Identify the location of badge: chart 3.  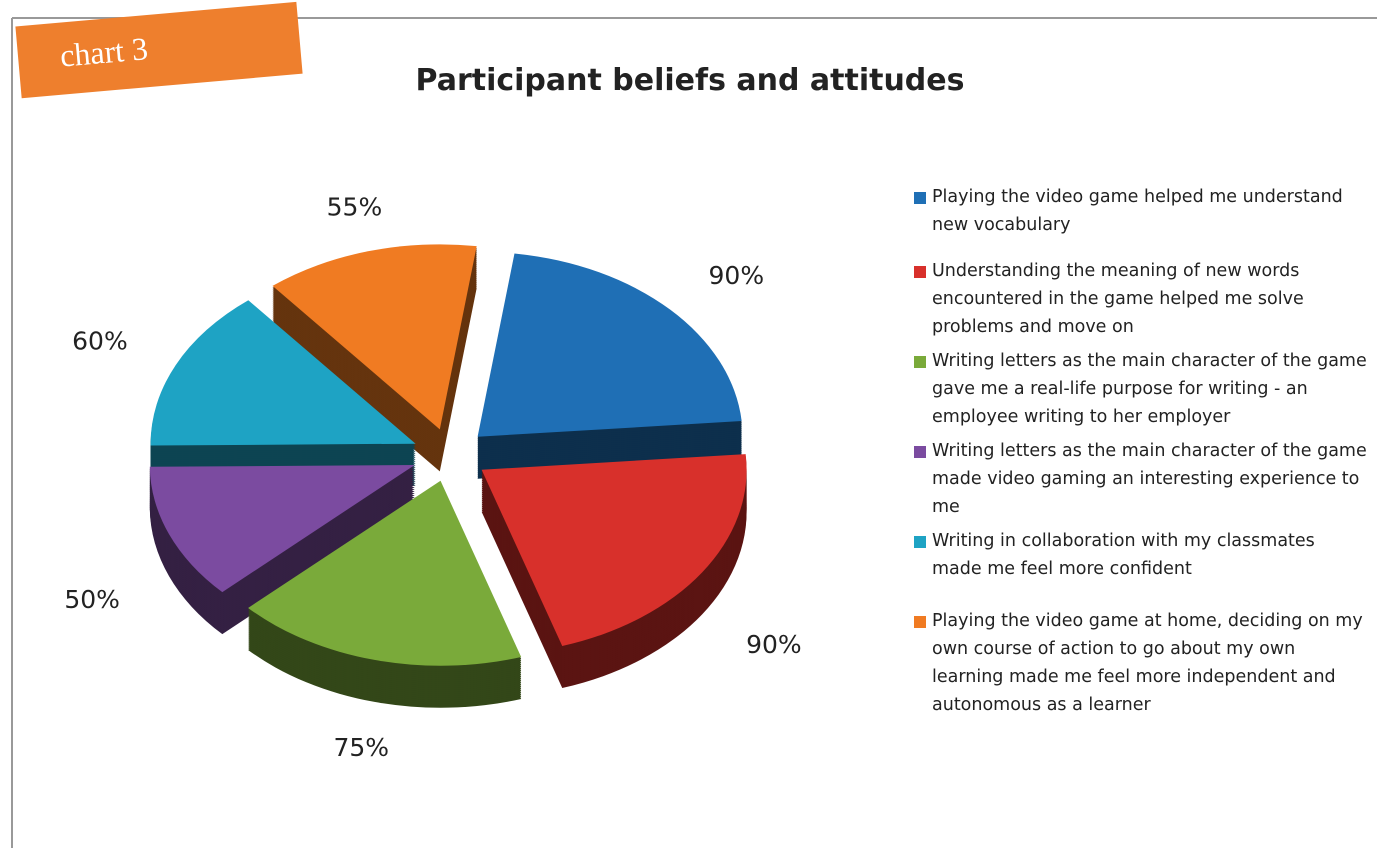
(159, 50).